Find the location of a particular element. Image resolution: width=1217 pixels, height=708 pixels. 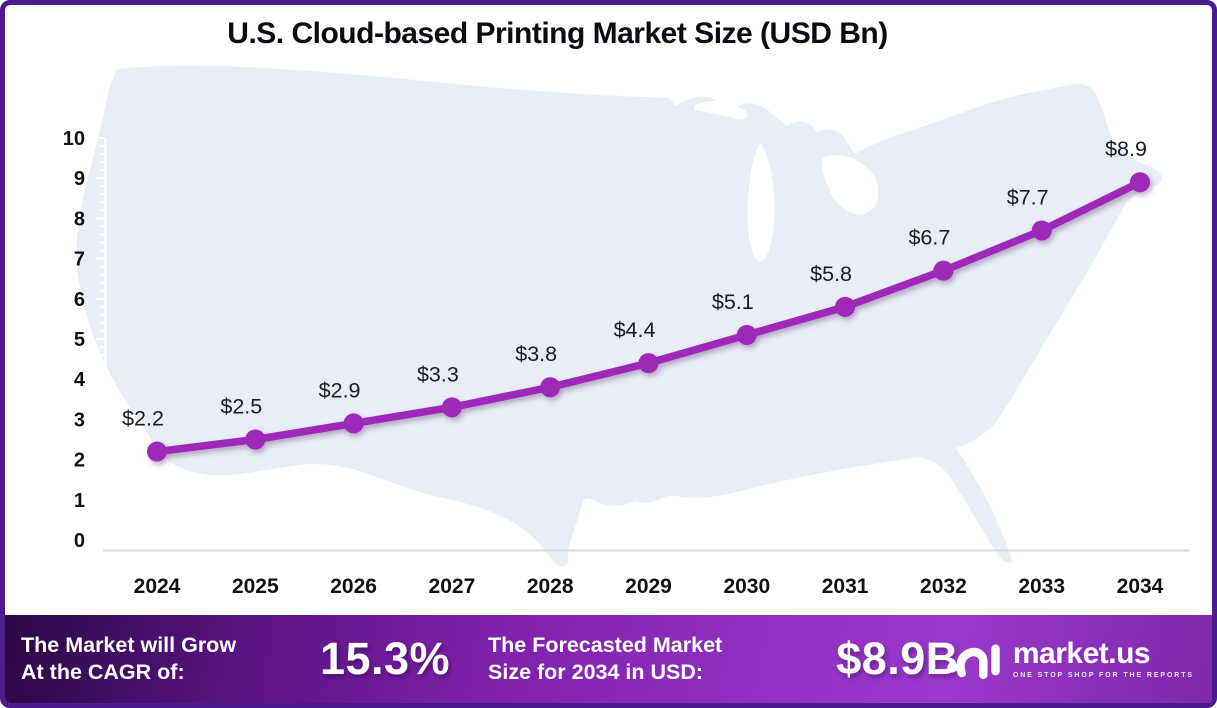

y-tick-label: 7 is located at coordinates (79, 260).